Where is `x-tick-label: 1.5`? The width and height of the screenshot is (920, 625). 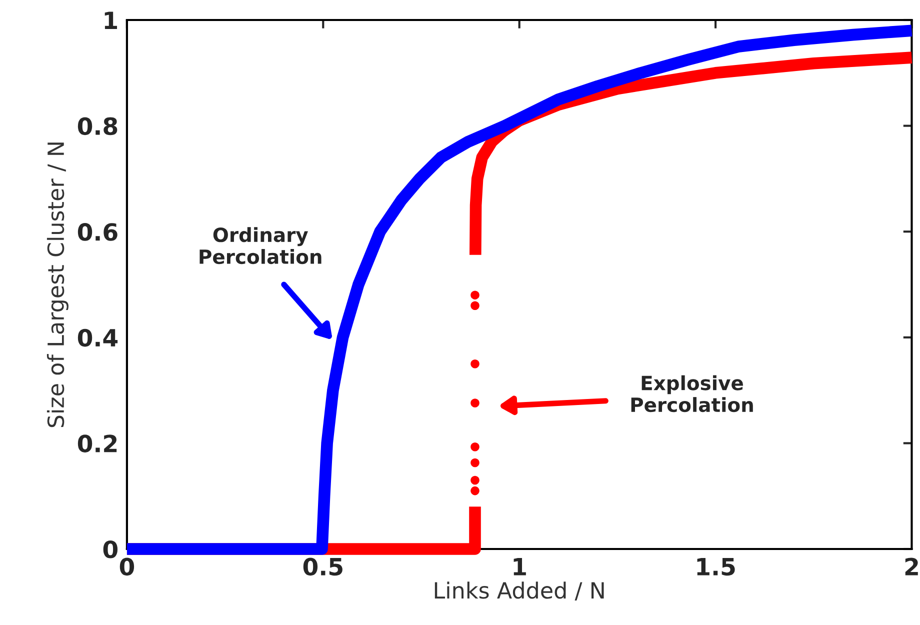
x-tick-label: 1.5 is located at coordinates (716, 567).